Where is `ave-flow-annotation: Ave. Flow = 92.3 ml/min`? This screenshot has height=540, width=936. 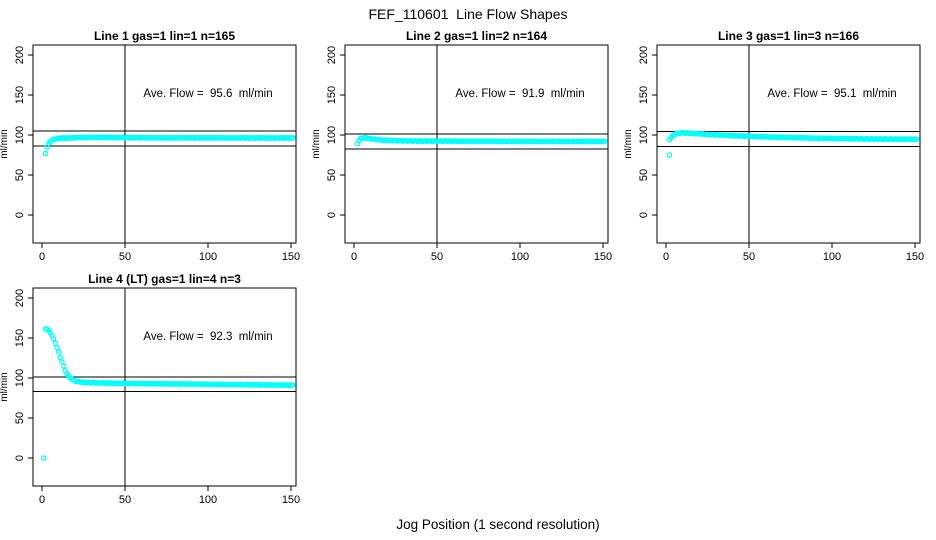
ave-flow-annotation: Ave. Flow = 92.3 ml/min is located at coordinates (208, 337).